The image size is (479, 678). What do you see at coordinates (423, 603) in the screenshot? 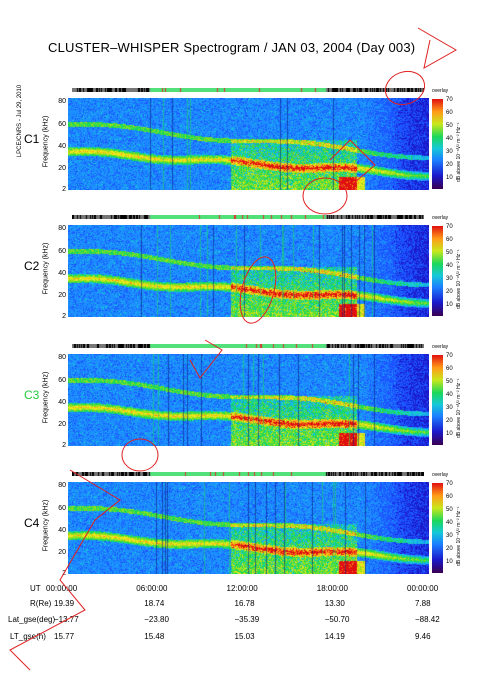
I see `orbit-row-value: 7.88` at bounding box center [423, 603].